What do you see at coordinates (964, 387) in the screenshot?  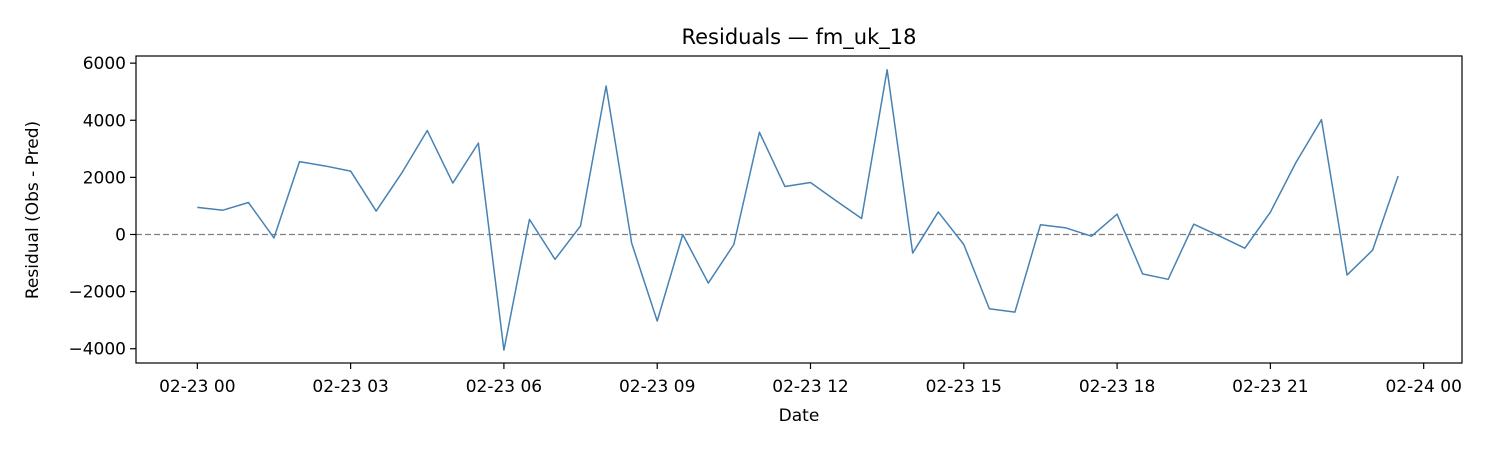 I see `x-tick-label: 02-23 15` at bounding box center [964, 387].